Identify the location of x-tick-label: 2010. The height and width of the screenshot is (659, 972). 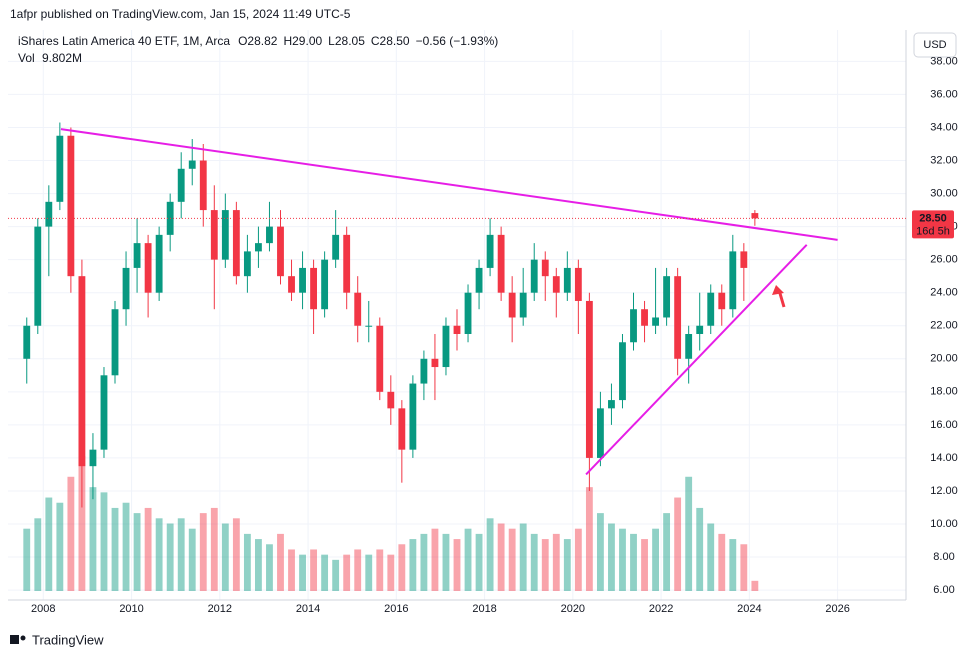
(131, 609).